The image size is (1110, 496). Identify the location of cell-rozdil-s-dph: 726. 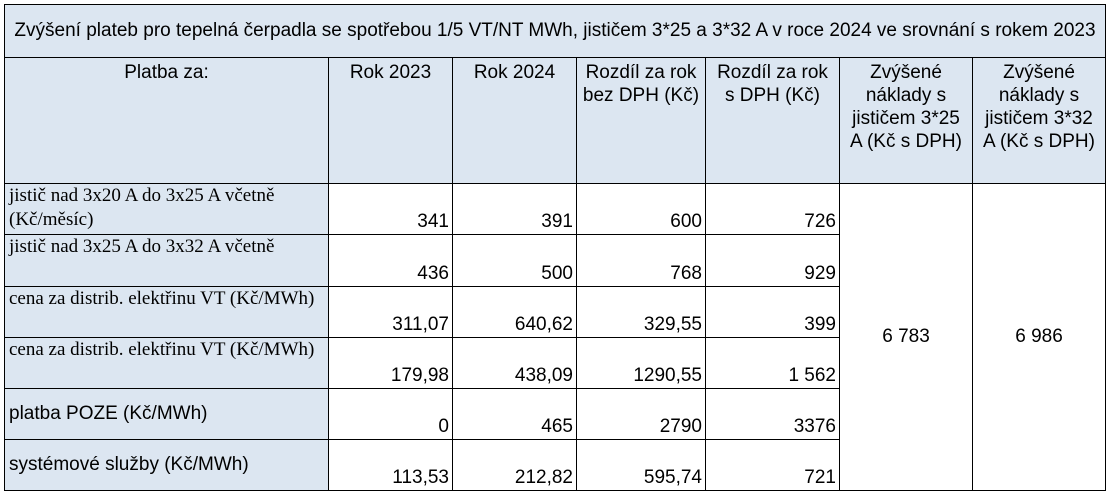
(772, 209).